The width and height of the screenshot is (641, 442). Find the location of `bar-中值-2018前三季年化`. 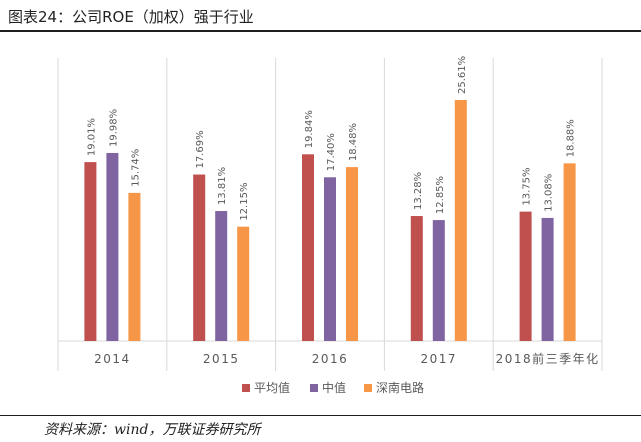

bar-中值-2018前三季年化 is located at coordinates (547, 279).